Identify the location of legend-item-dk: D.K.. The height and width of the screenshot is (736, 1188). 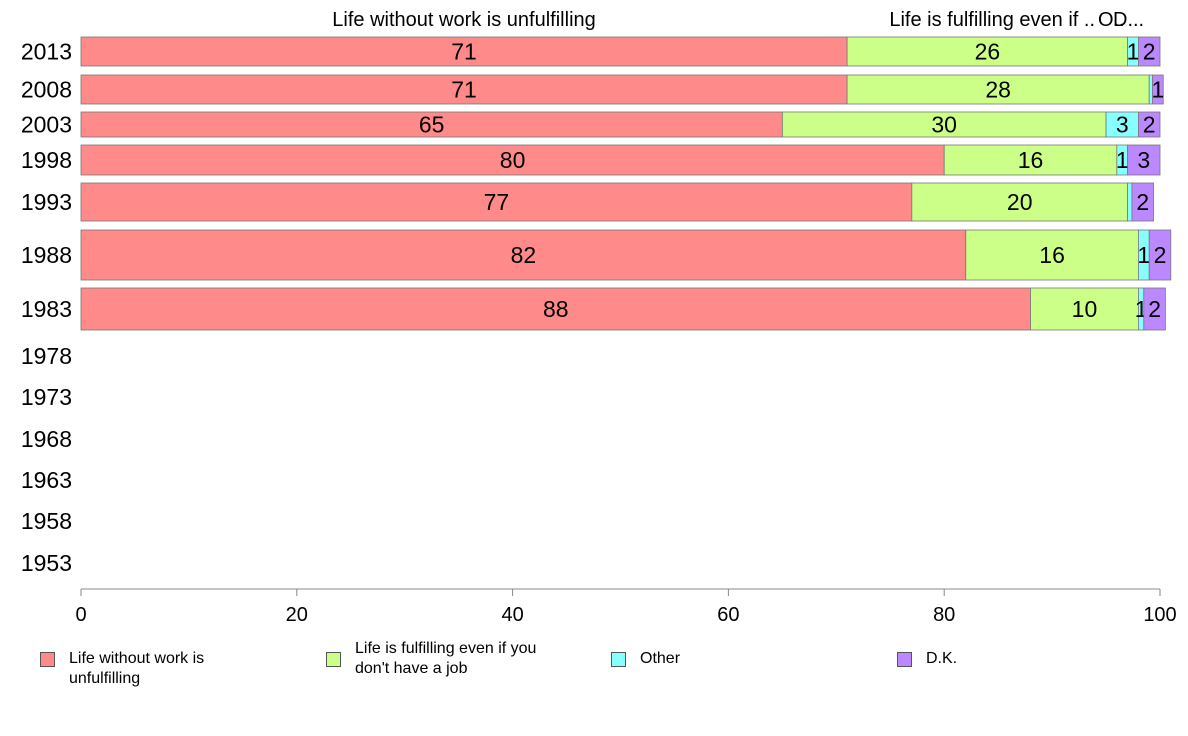
(927, 653).